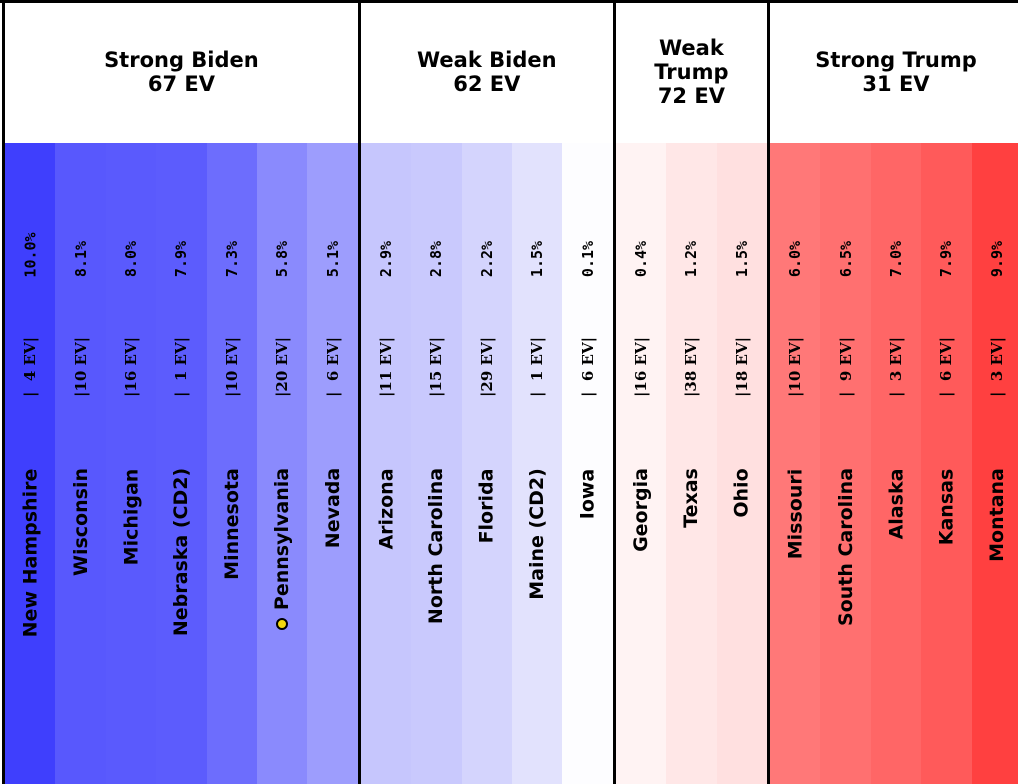 This screenshot has width=1018, height=784. I want to click on state-column-minnesota: 7.3% |10 EV| Minnesota, so click(231, 463).